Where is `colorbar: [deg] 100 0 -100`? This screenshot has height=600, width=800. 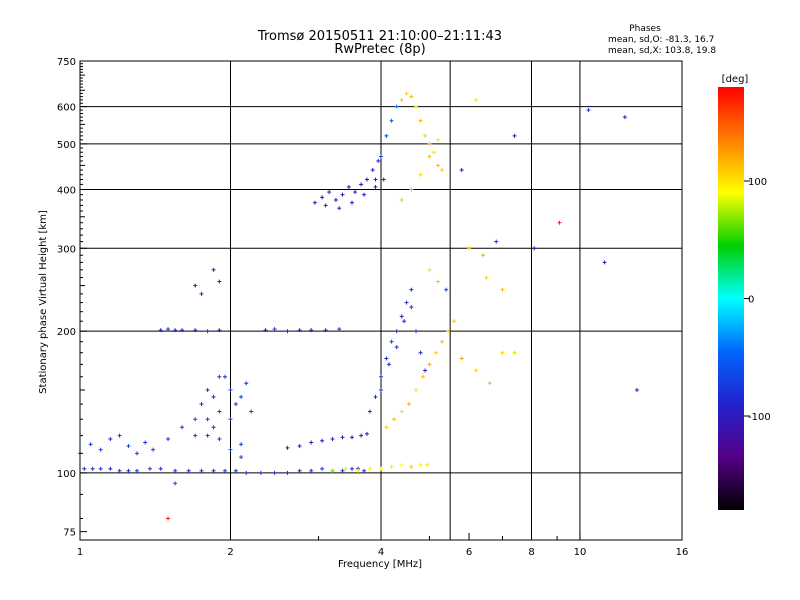
colorbar: [deg] 100 0 -100 is located at coordinates (744, 292).